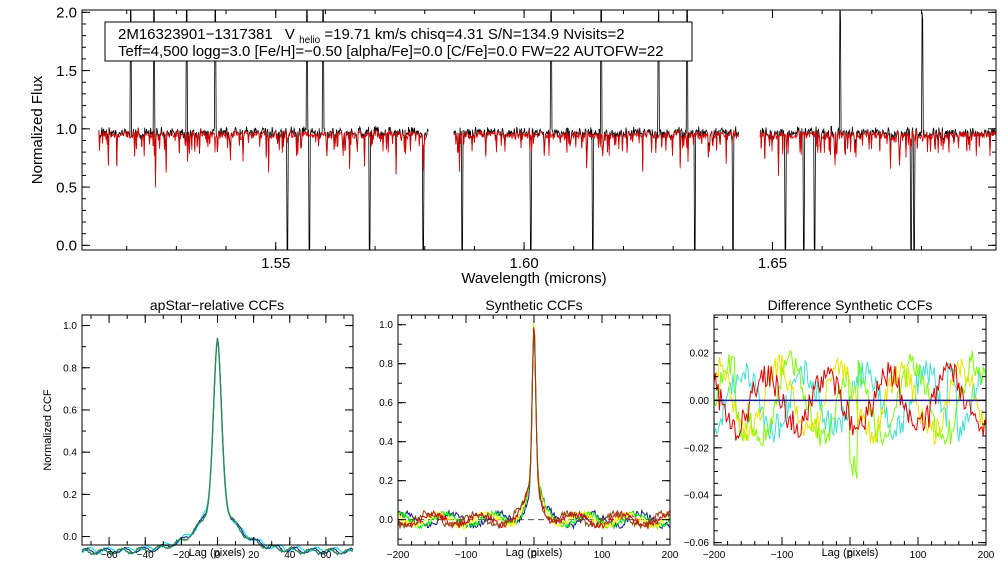  Describe the element at coordinates (70, 537) in the screenshot. I see `apstar-ytick-label: 0.0` at that location.